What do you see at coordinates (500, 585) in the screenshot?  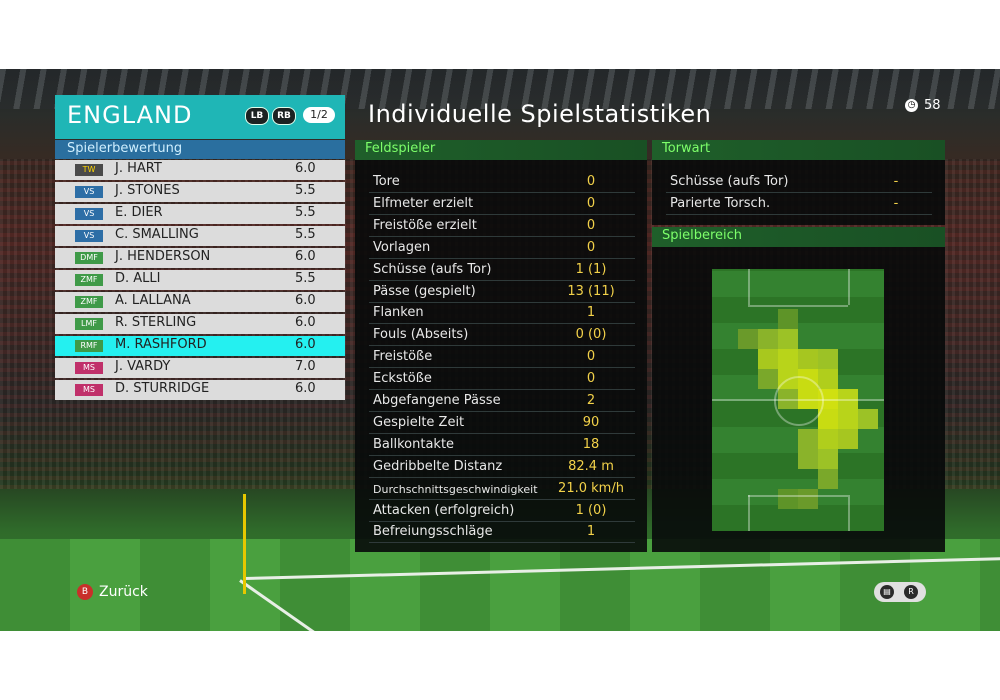 I see `pitch` at bounding box center [500, 585].